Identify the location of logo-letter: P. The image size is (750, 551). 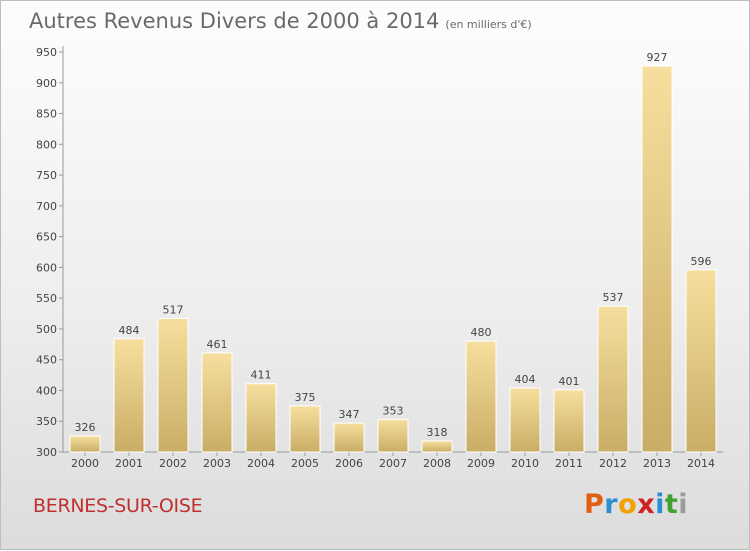
(594, 504).